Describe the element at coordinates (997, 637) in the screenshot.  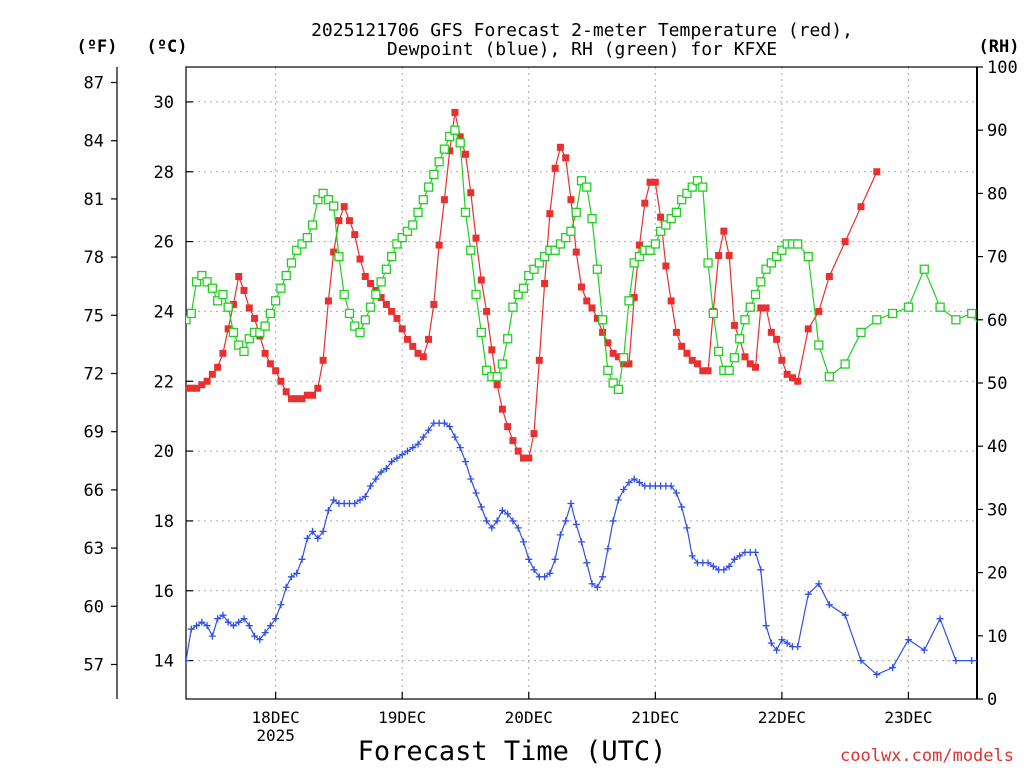
I see `rh-tick-label: 10` at that location.